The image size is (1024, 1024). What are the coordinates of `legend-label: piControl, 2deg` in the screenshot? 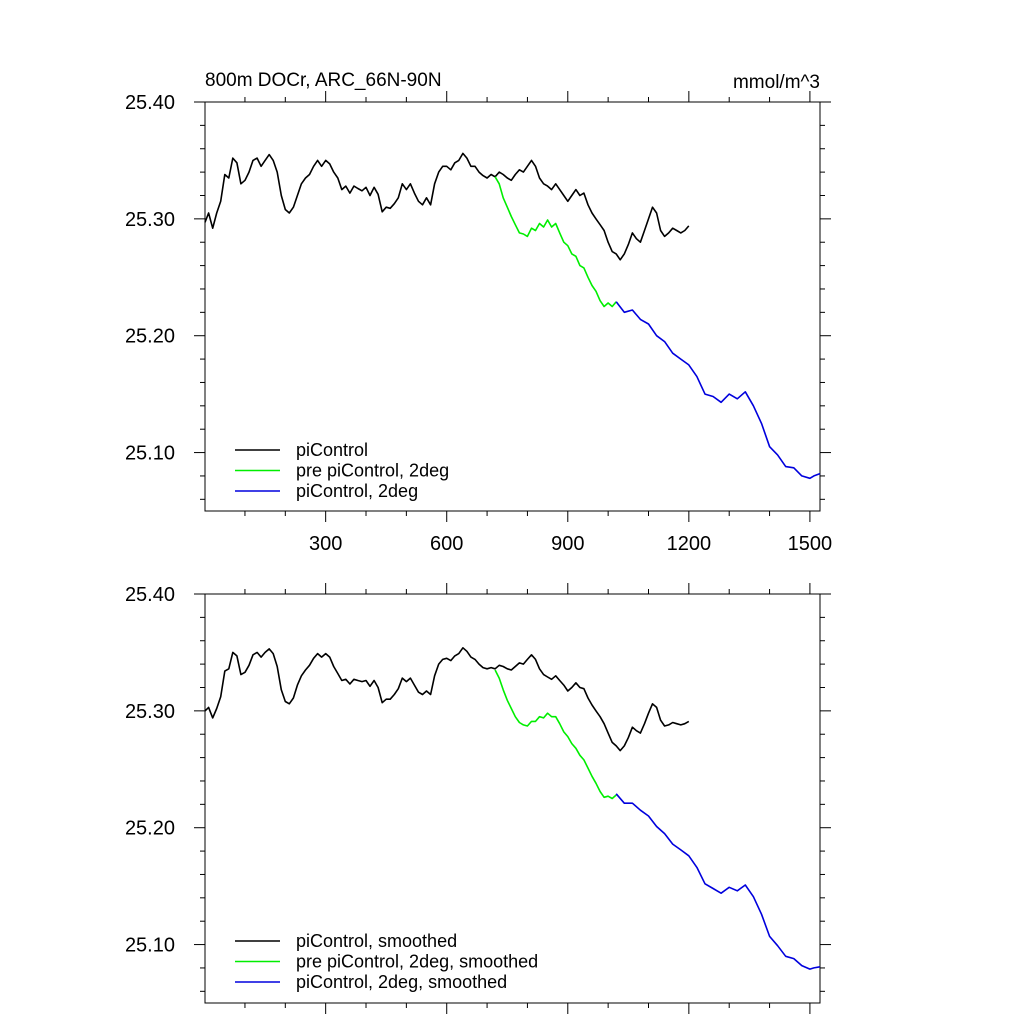 It's located at (357, 491).